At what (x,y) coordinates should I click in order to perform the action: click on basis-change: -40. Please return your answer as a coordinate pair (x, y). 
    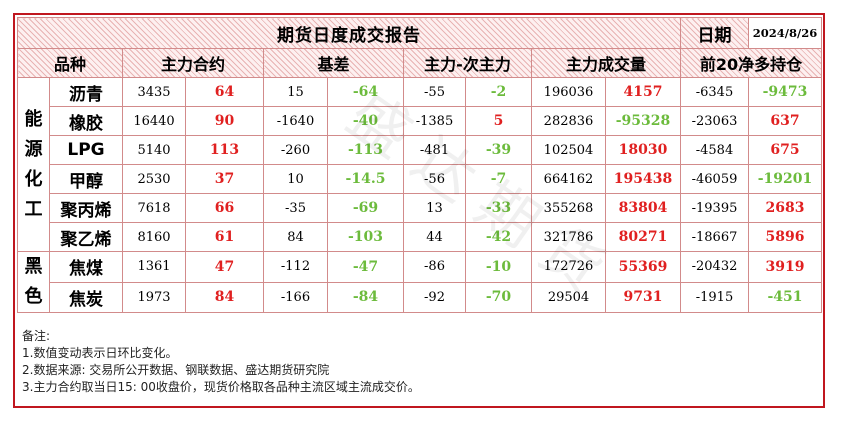
    Looking at the image, I should click on (365, 121).